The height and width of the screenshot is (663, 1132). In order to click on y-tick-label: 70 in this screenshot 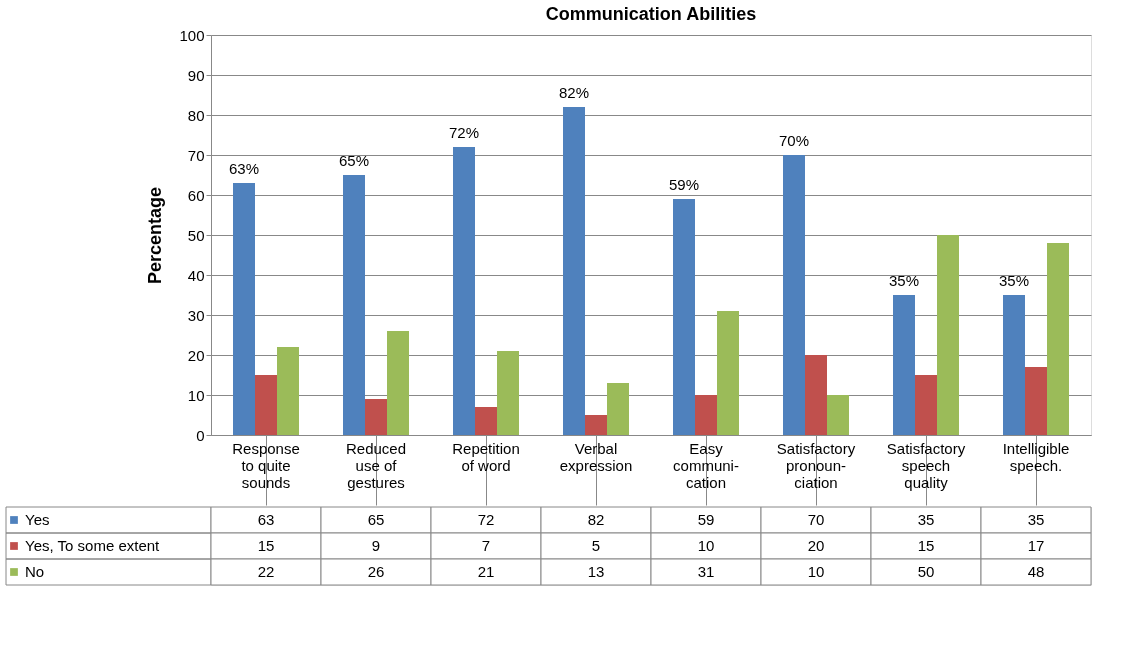, I will do `click(196, 155)`.